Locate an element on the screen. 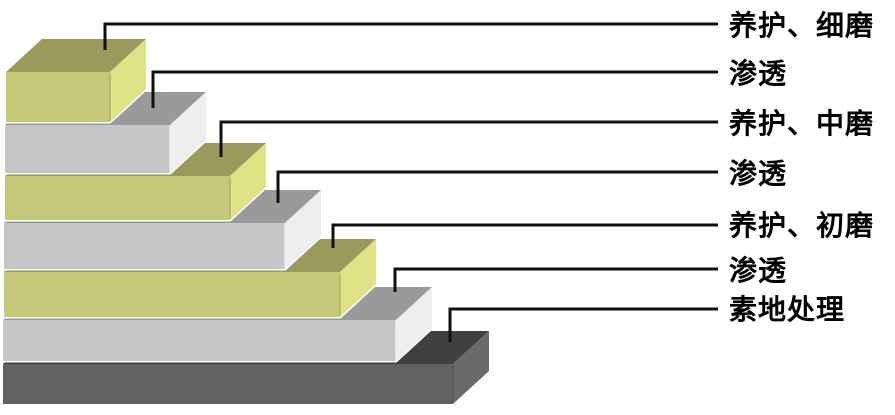 The image size is (895, 415). label-base-treatment: 素地处理 is located at coordinates (787, 310).